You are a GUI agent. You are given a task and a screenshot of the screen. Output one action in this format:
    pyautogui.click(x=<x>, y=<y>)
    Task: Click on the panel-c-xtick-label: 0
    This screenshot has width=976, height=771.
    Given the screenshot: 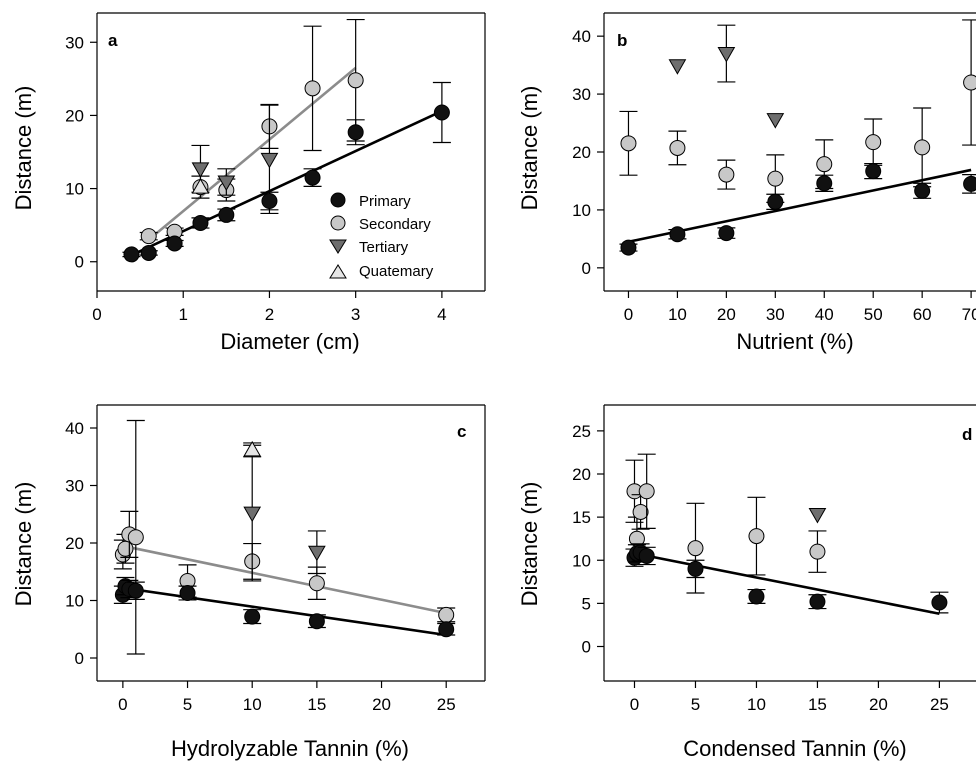 What is the action you would take?
    pyautogui.click(x=122, y=704)
    